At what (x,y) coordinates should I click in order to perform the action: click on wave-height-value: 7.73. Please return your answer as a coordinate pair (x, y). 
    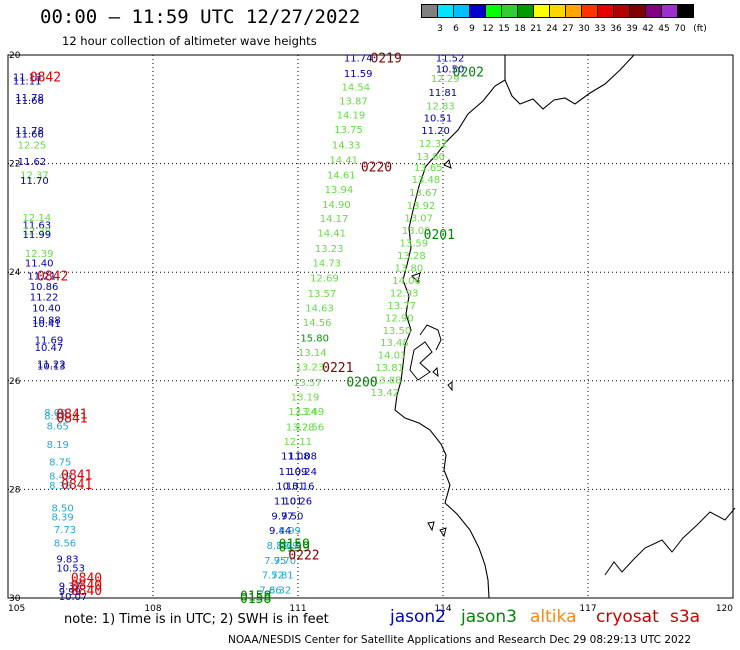
    Looking at the image, I should click on (65, 530).